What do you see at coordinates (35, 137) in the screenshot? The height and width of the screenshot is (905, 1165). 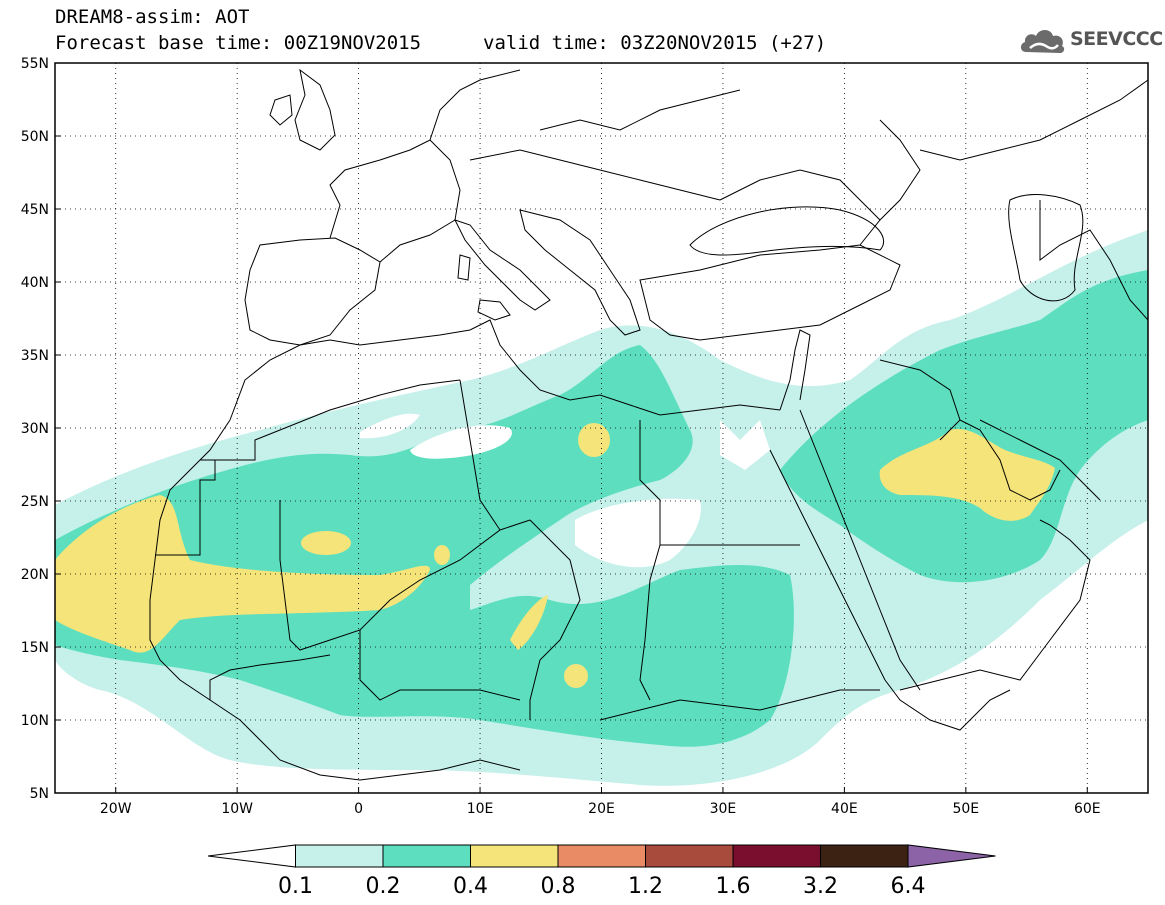 I see `latitude-label: 50N` at bounding box center [35, 137].